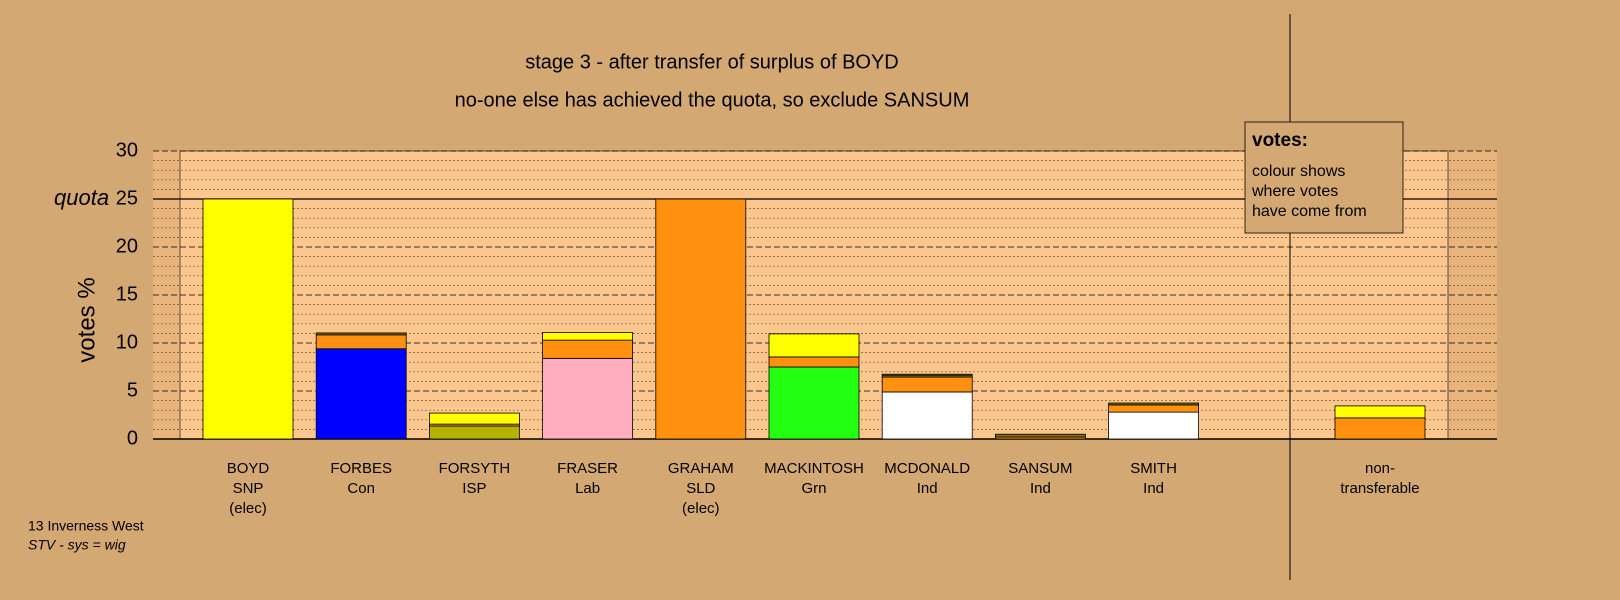  I want to click on x-tick-label: transferable, so click(1379, 488).